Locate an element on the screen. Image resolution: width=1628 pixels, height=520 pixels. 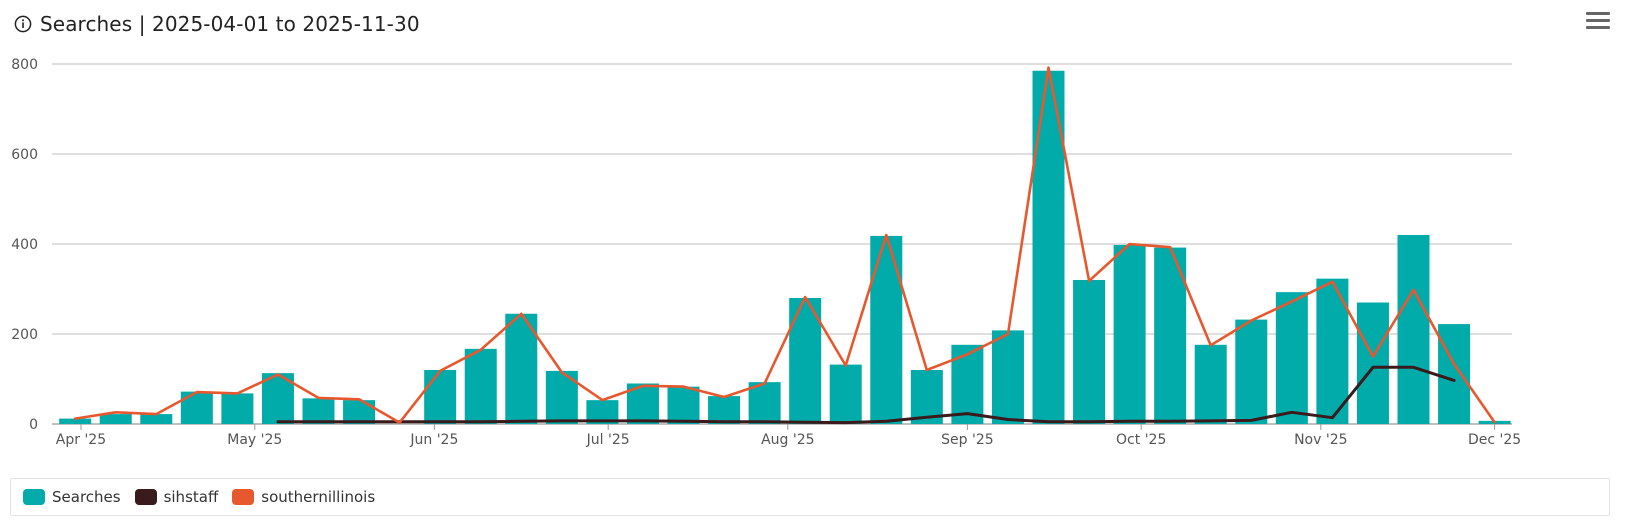
x-tick-label: Jul '25 is located at coordinates (608, 440).